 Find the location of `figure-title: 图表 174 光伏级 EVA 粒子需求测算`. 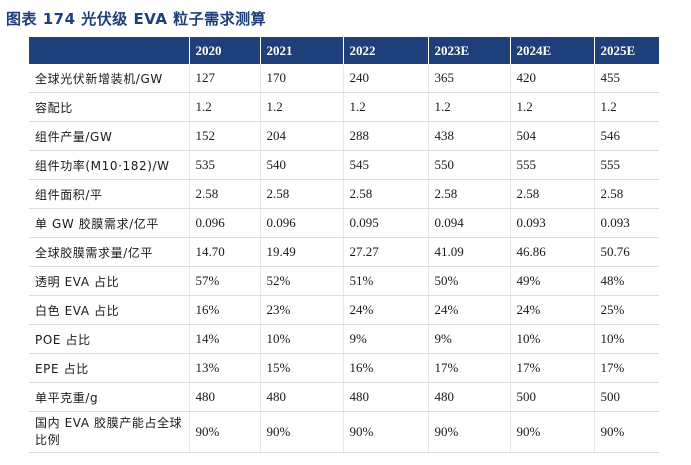

figure-title: 图表 174 光伏级 EVA 粒子需求测算 is located at coordinates (136, 19).